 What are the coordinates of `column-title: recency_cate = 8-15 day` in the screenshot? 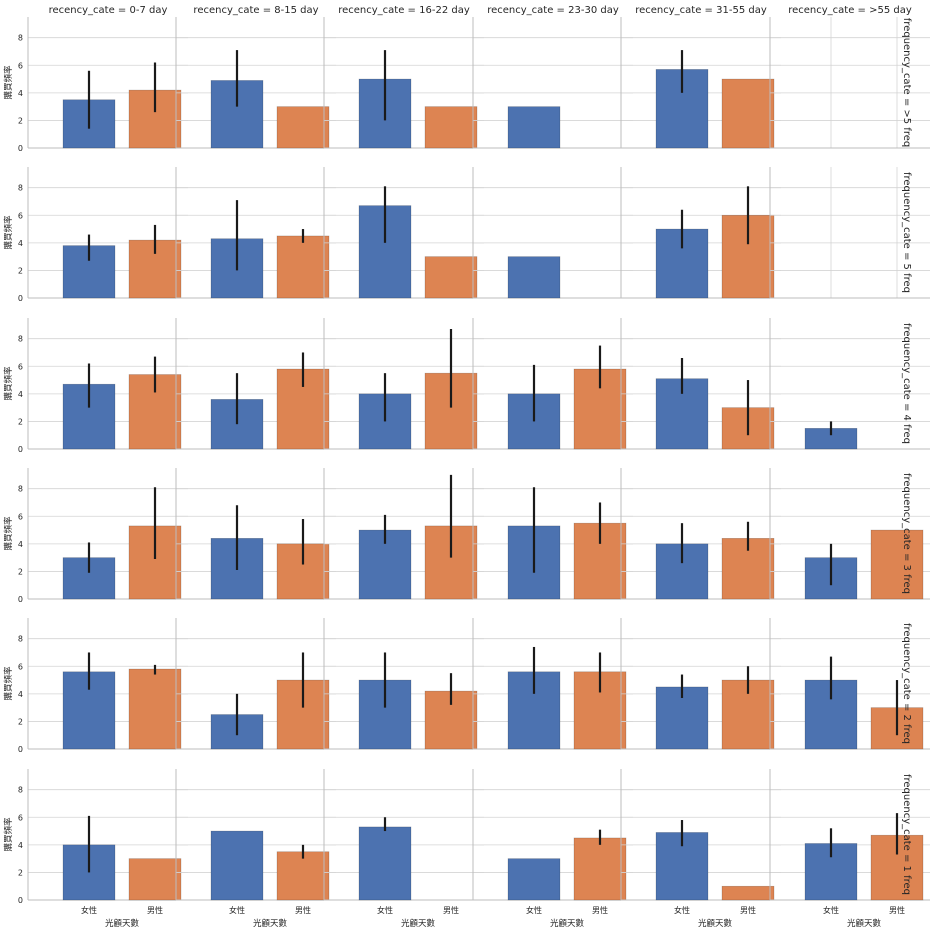 It's located at (255, 10).